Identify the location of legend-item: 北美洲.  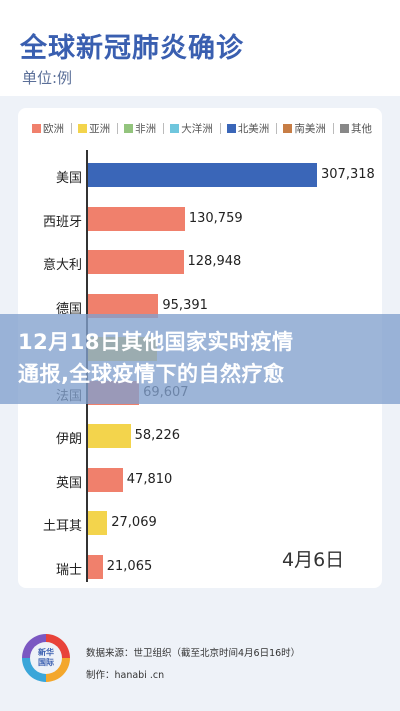
(248, 128).